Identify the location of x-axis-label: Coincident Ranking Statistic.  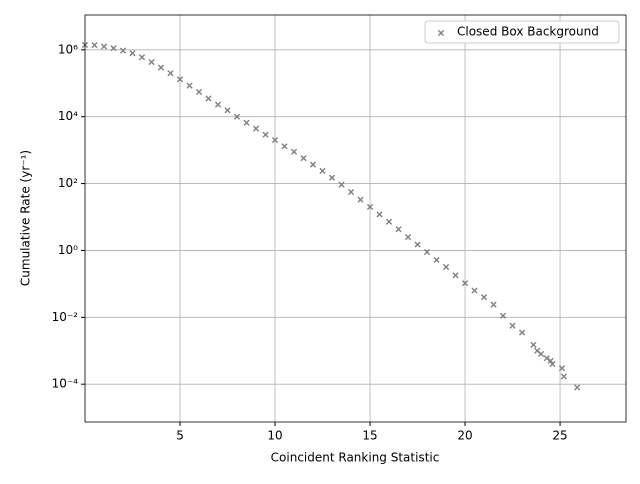
(355, 458).